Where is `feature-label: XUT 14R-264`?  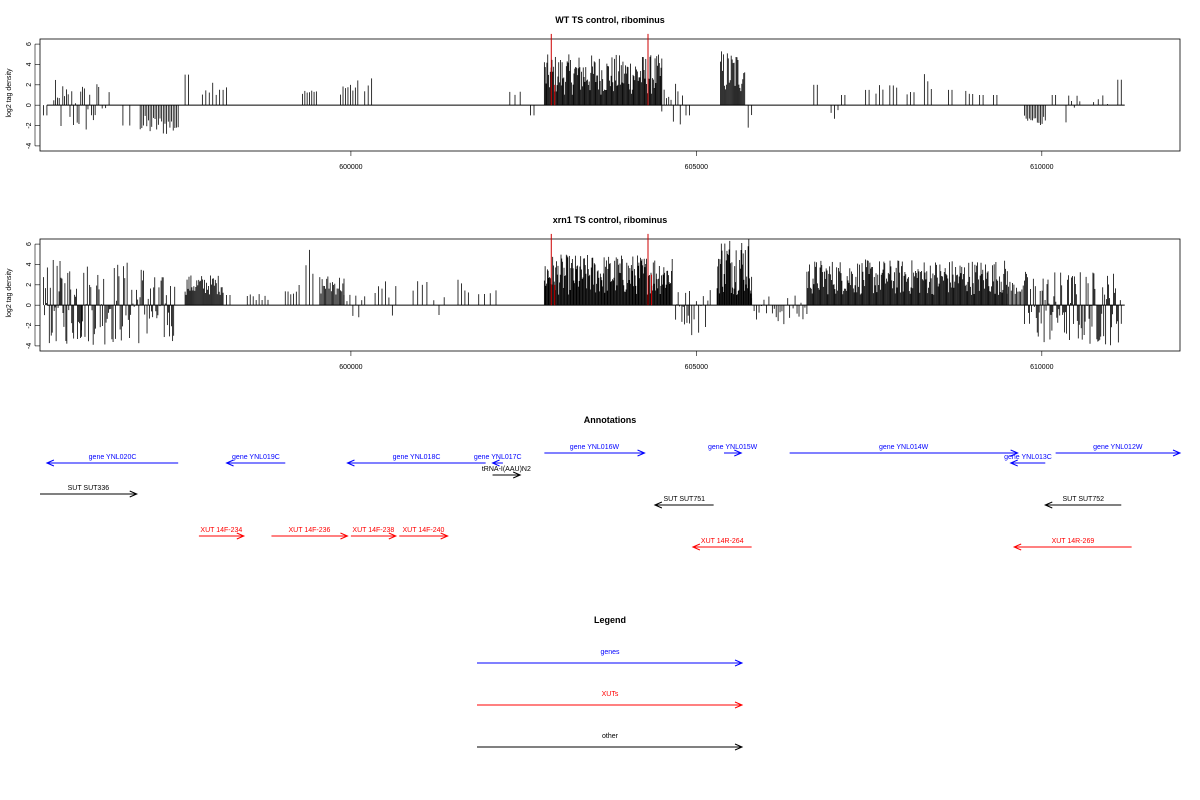
feature-label: XUT 14R-264 is located at coordinates (722, 541).